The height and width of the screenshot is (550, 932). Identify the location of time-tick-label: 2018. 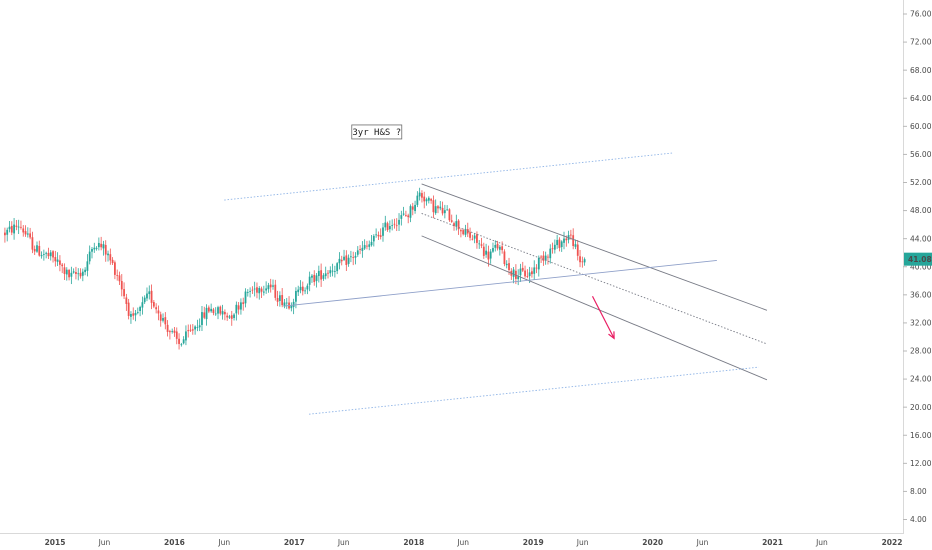
(413, 542).